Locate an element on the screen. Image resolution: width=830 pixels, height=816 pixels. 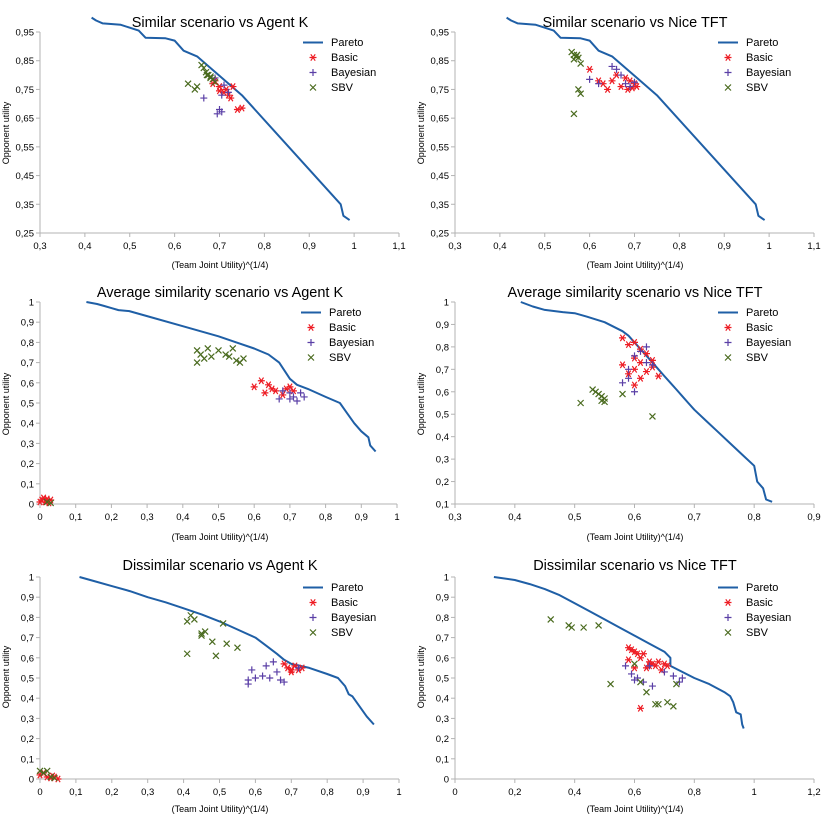
y-tick-label: 0,3 is located at coordinates (442, 460).